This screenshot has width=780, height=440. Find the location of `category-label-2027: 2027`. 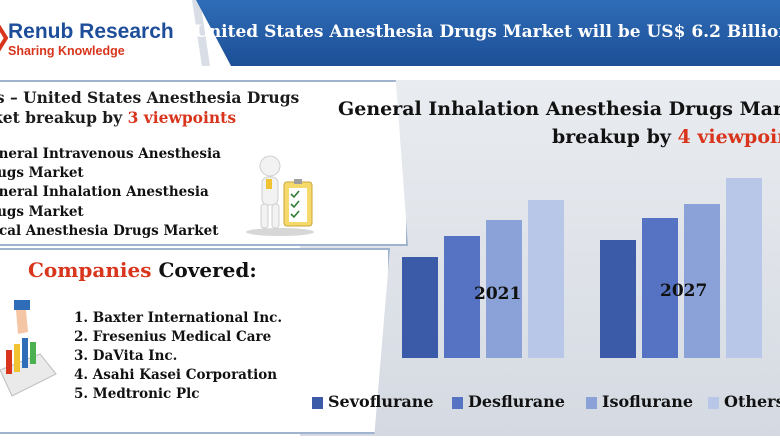

category-label-2027: 2027 is located at coordinates (684, 291).